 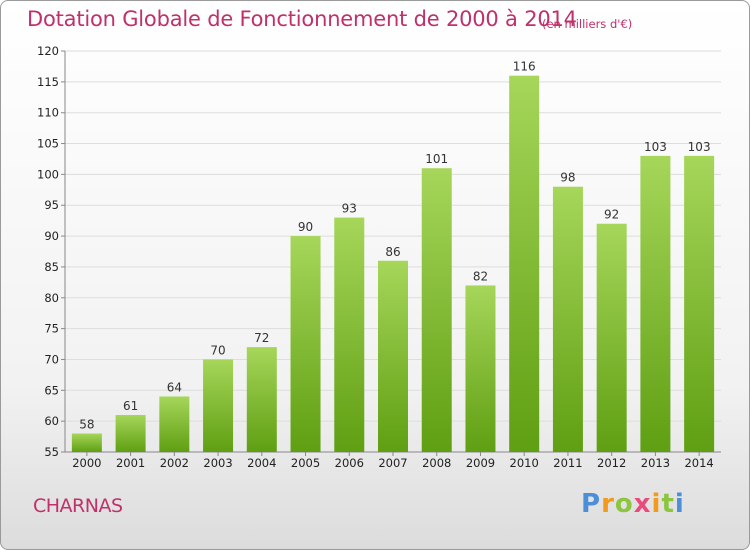 What do you see at coordinates (51, 452) in the screenshot?
I see `y-tick-label: 55` at bounding box center [51, 452].